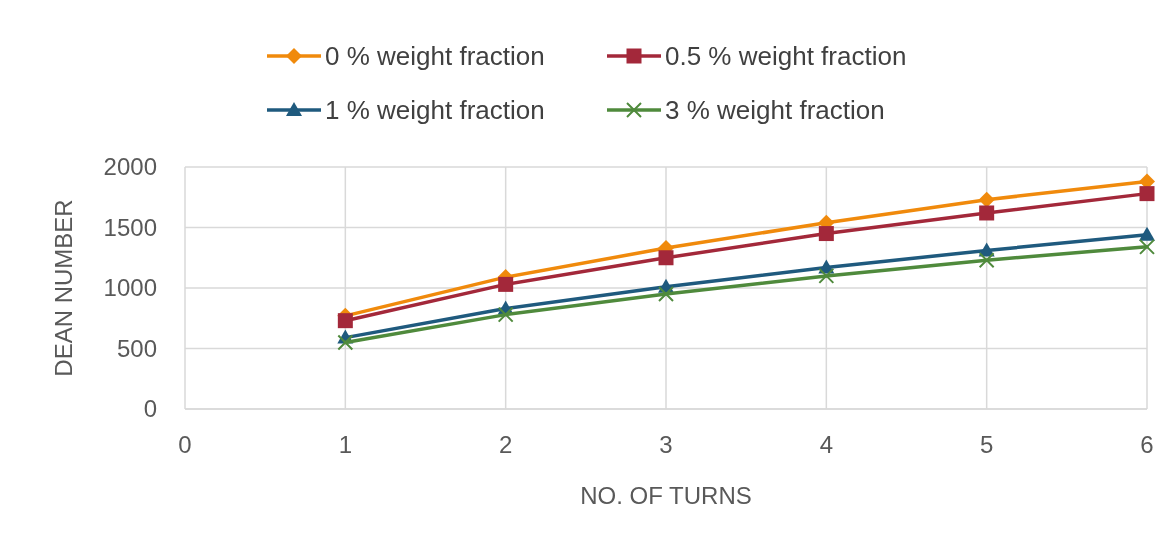 The width and height of the screenshot is (1170, 540). Describe the element at coordinates (63, 288) in the screenshot. I see `y-axis-title: DEAN NUMBER` at that location.